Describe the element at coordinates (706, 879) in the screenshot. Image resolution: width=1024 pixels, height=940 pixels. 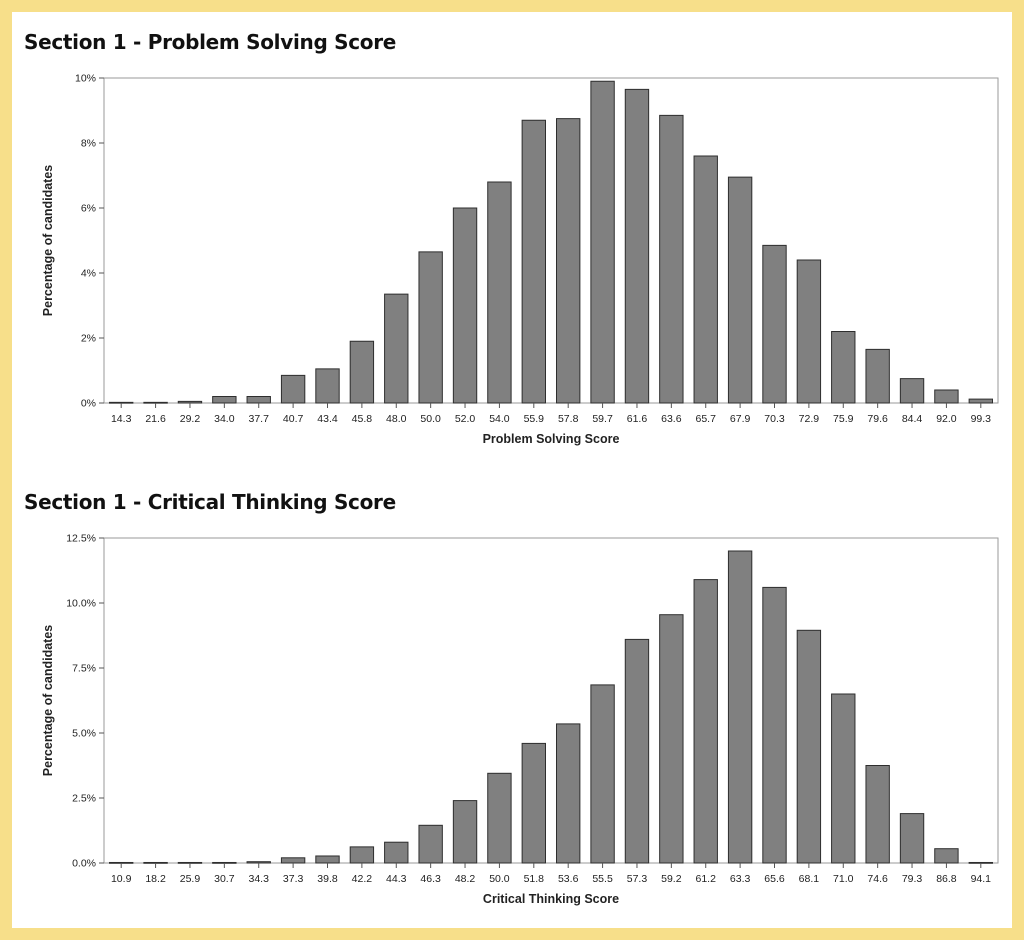
I see `critical-thinking-x-tick-label: 61.2` at that location.